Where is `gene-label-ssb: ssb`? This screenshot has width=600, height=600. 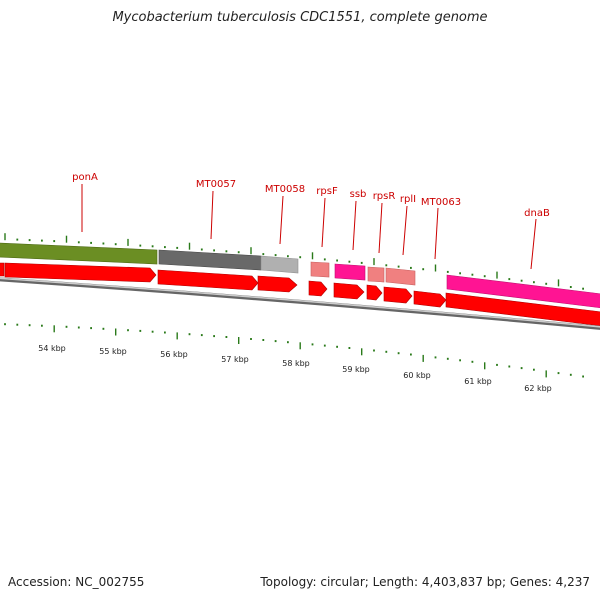 gene-label-ssb: ssb is located at coordinates (358, 194).